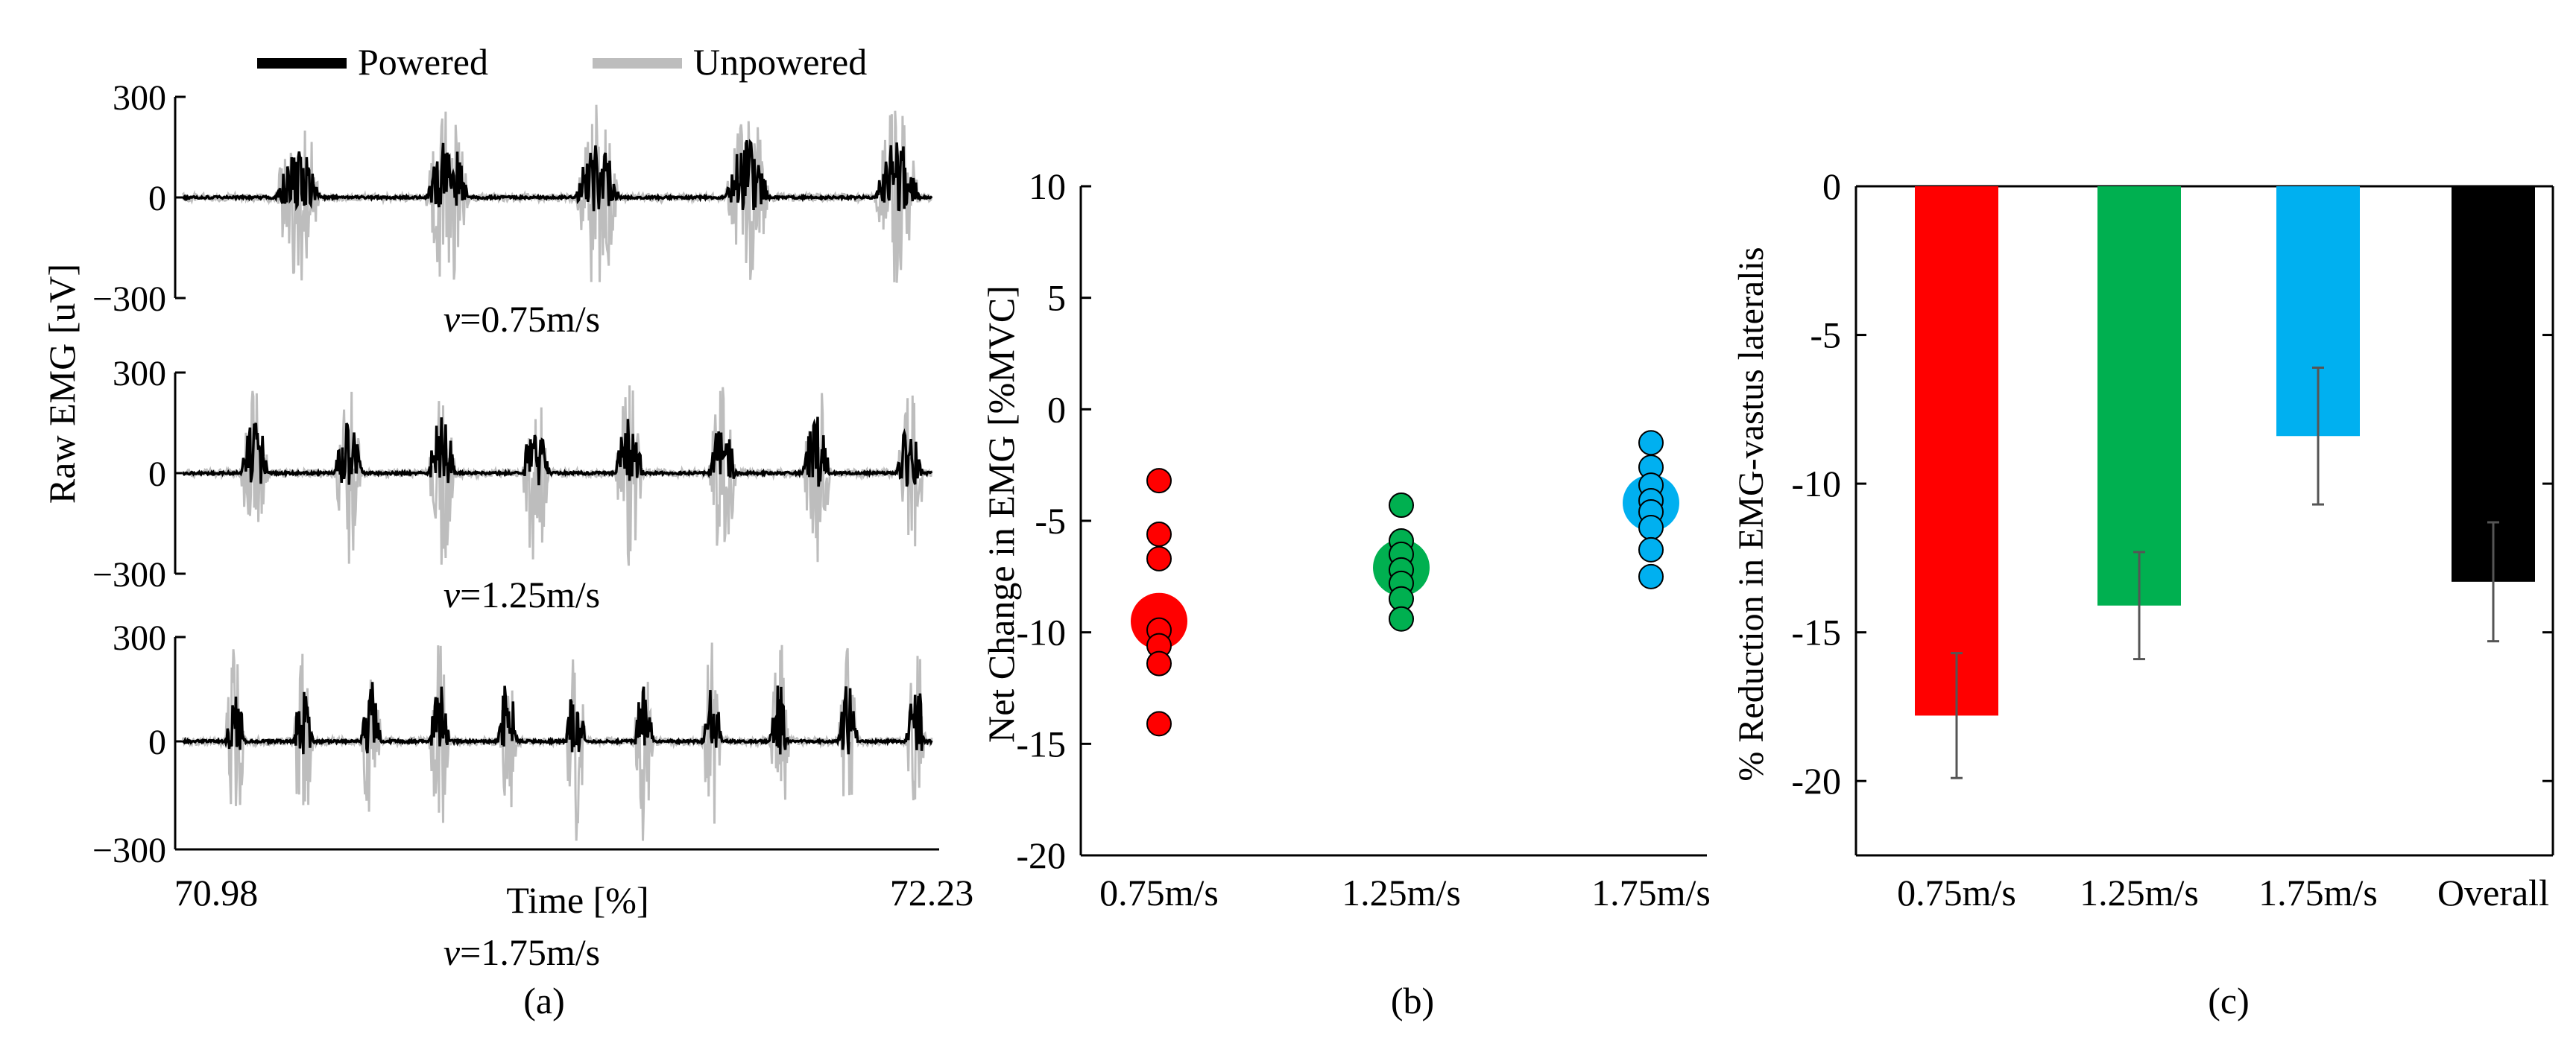 The height and width of the screenshot is (1061, 2576). What do you see at coordinates (932, 892) in the screenshot?
I see `panel-a-xtick-end: 72.23` at bounding box center [932, 892].